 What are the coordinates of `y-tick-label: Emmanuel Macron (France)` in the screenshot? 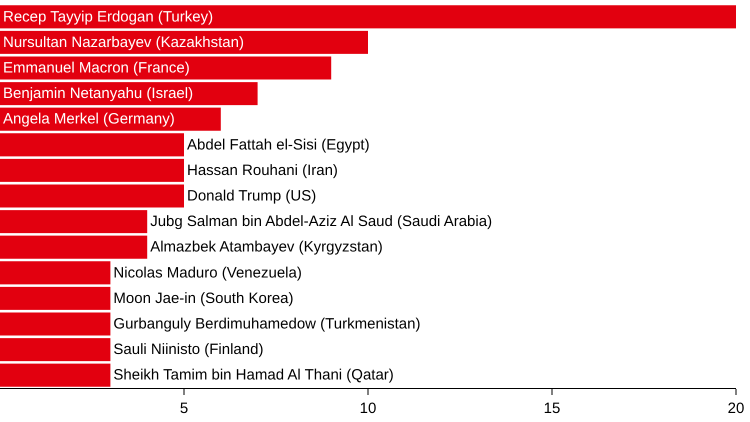 It's located at (96, 68).